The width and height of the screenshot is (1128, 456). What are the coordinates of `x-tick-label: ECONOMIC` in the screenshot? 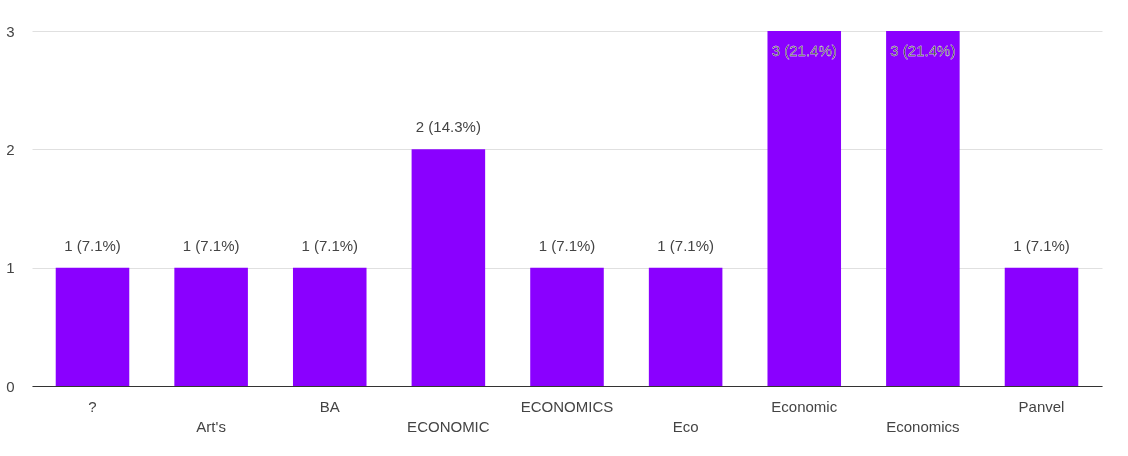 It's located at (448, 426).